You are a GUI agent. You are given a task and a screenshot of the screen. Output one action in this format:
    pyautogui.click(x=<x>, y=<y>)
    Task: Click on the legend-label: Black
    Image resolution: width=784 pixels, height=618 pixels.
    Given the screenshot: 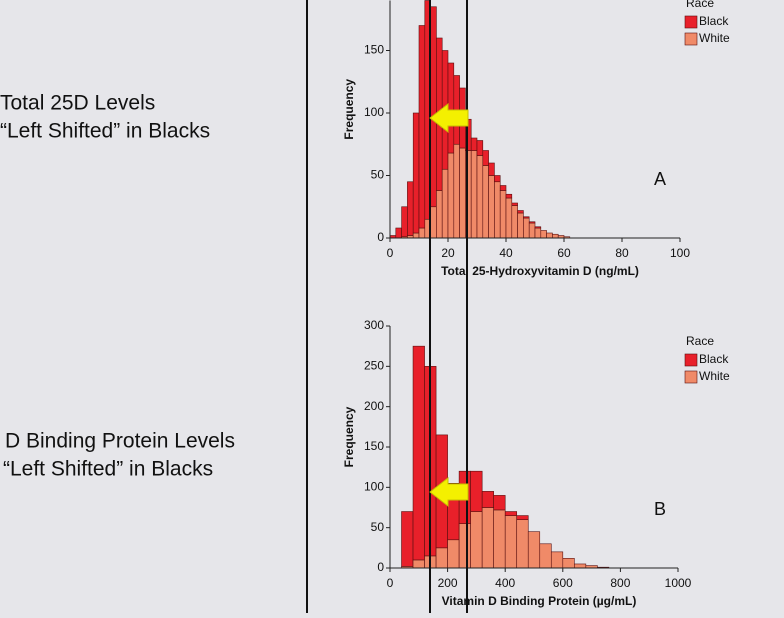 What is the action you would take?
    pyautogui.click(x=714, y=359)
    